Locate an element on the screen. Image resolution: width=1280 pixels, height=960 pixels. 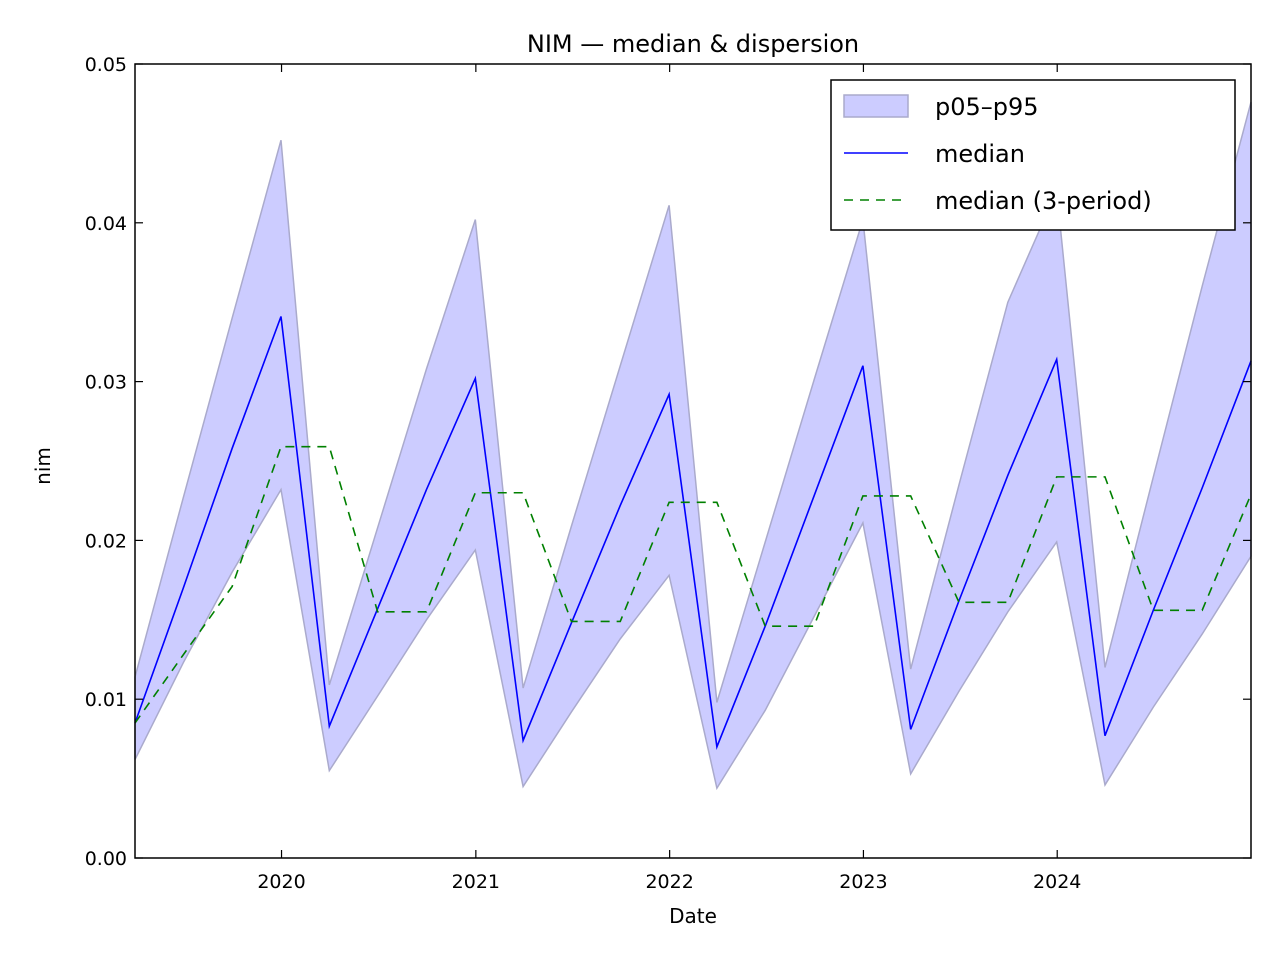
x-axis-label: Date is located at coordinates (693, 916).